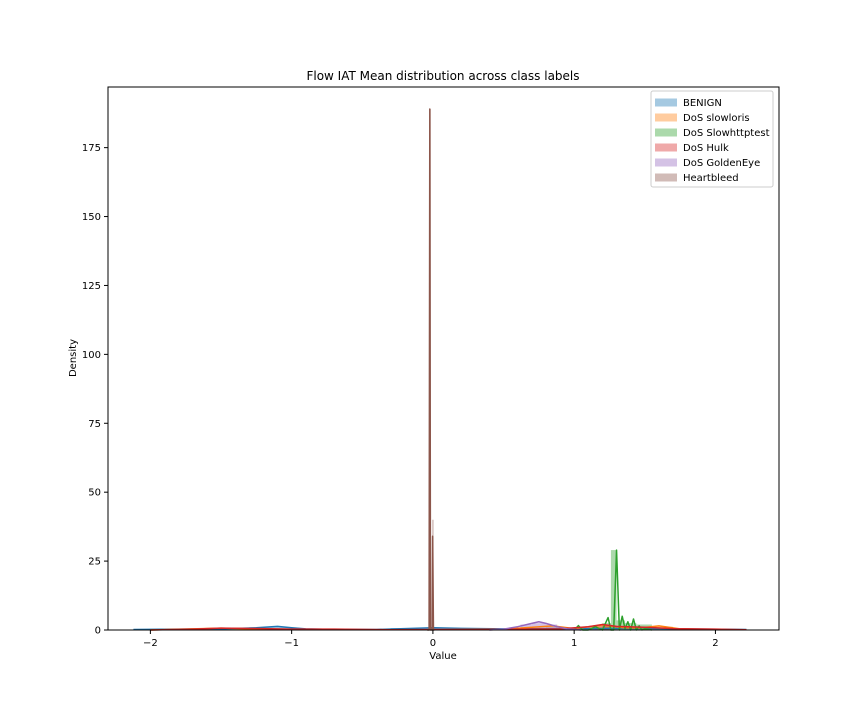  Describe the element at coordinates (73, 358) in the screenshot. I see `y-axis-label: Density` at that location.